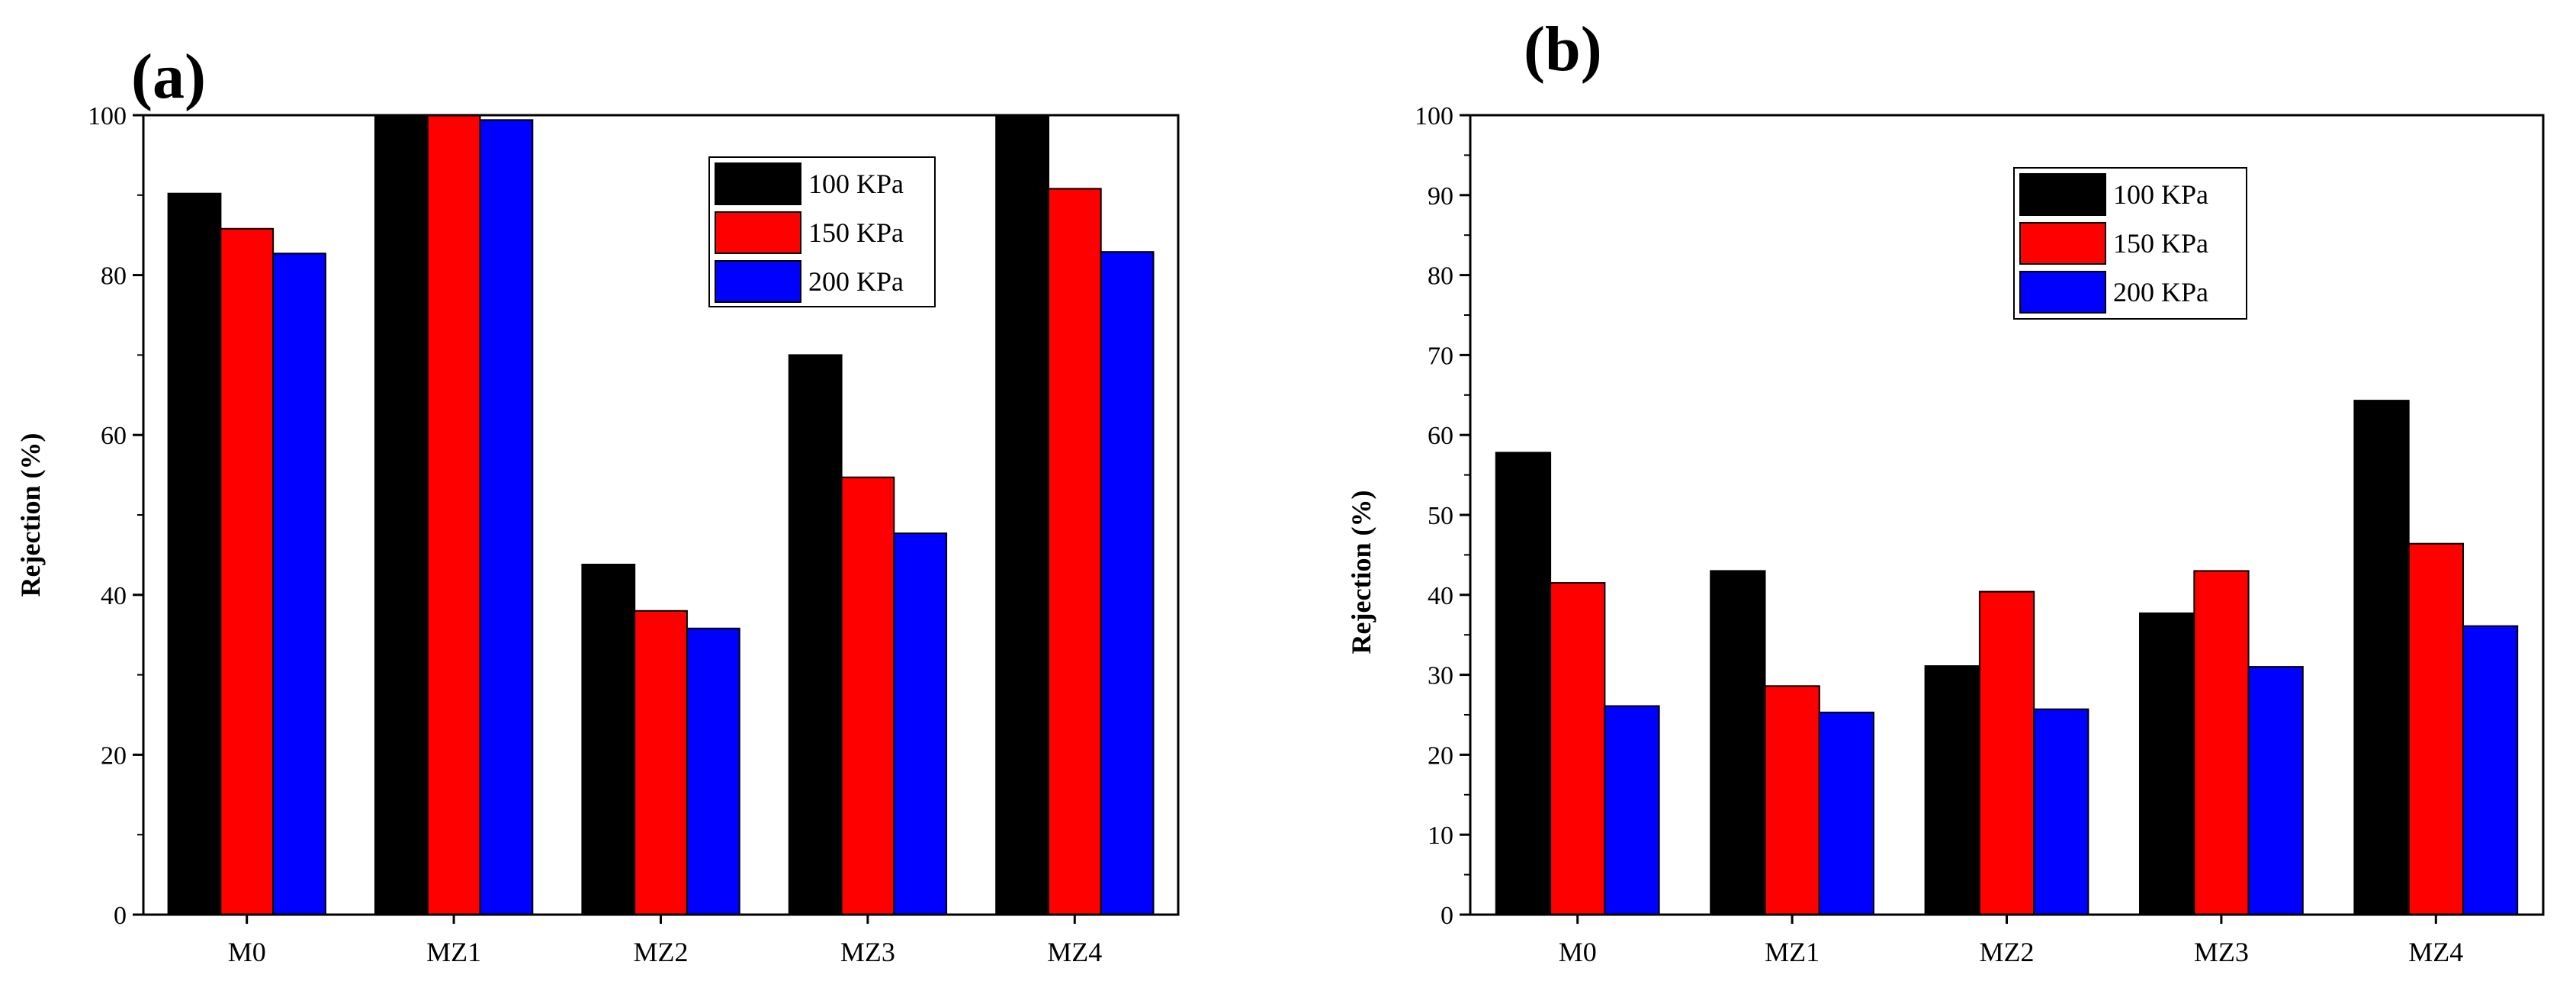 The width and height of the screenshot is (2576, 981). Describe the element at coordinates (1440, 836) in the screenshot. I see `y-tick-label: 10` at that location.